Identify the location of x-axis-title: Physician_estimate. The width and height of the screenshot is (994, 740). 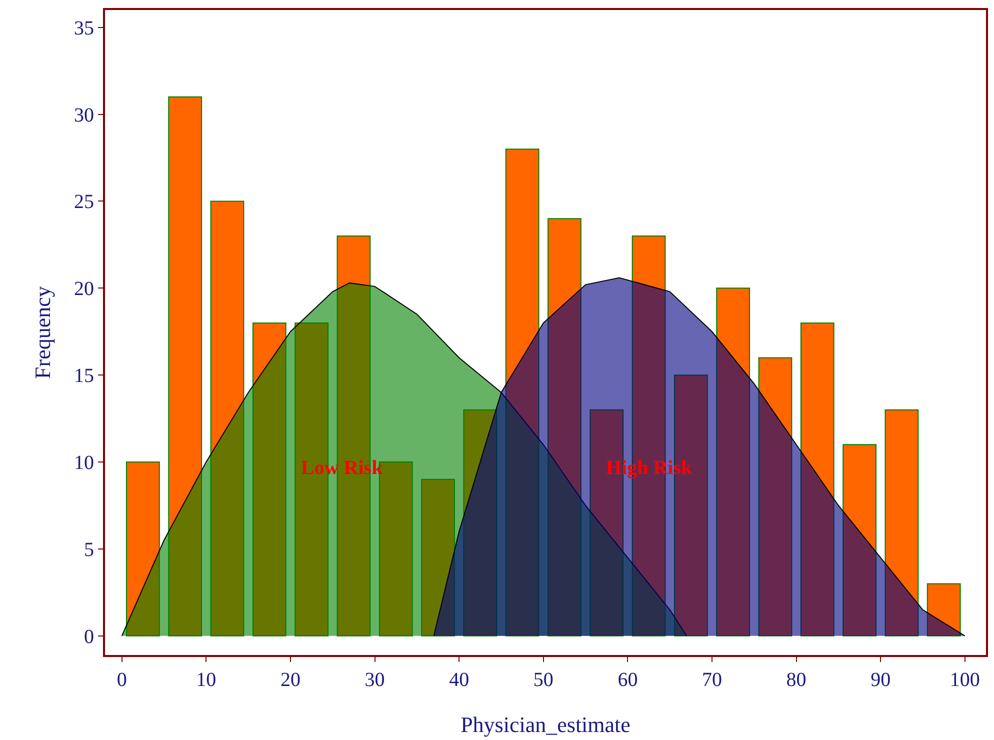
(545, 724).